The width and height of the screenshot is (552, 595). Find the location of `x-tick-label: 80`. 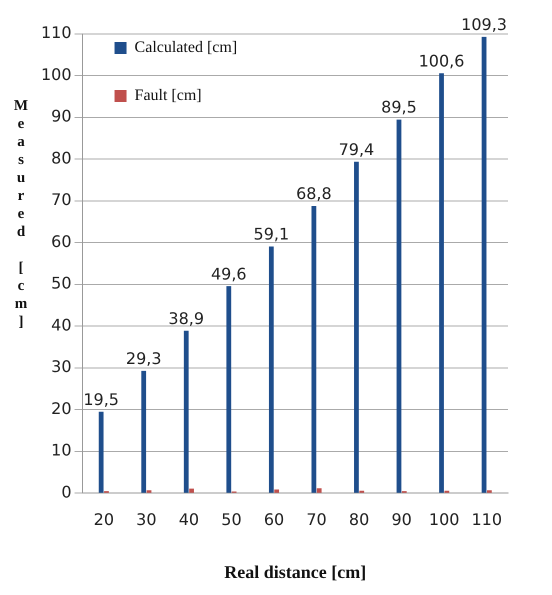

x-tick-label: 80 is located at coordinates (359, 519).